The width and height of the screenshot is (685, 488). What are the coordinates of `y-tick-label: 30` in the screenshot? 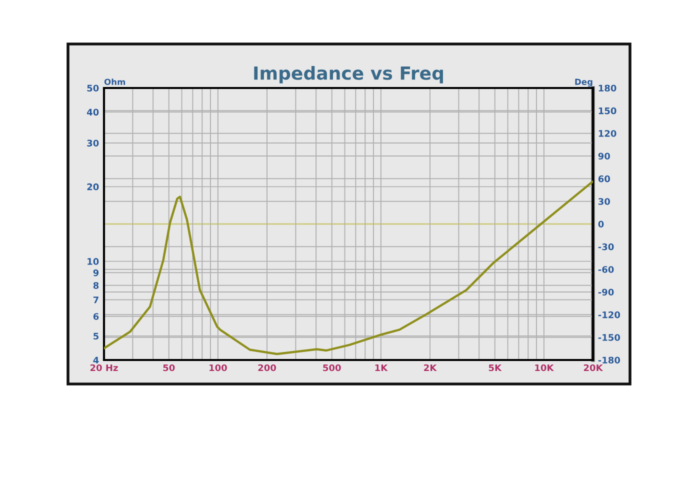 It's located at (93, 143).